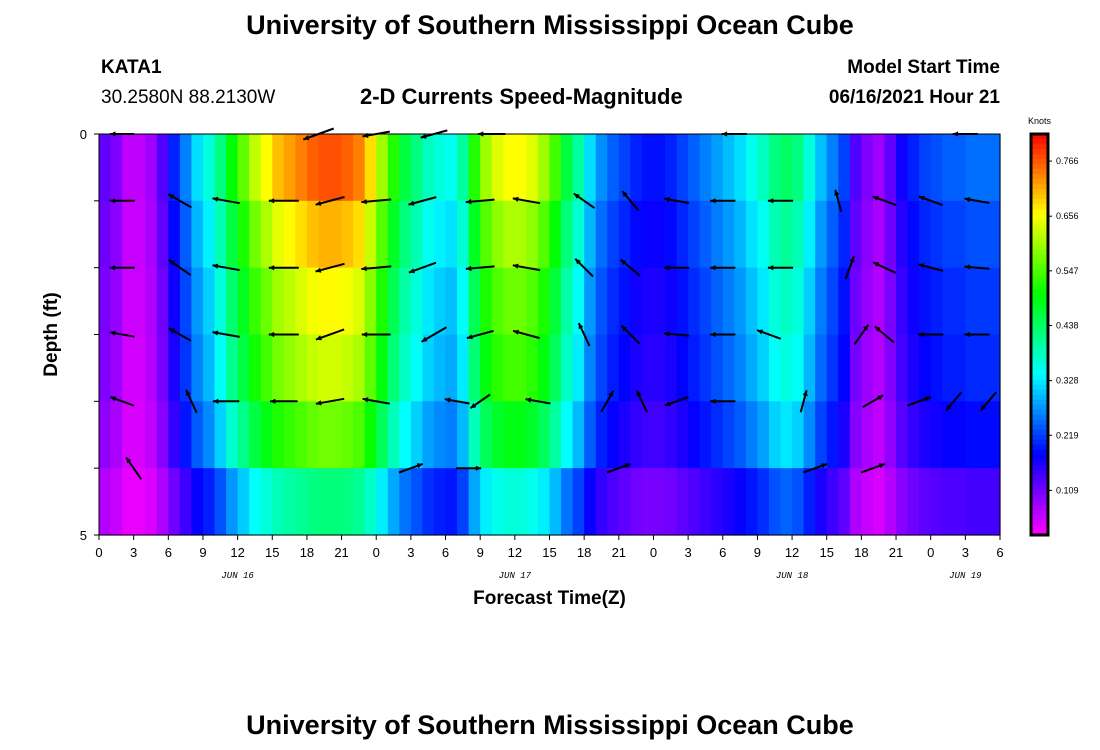 This screenshot has width=1100, height=750. What do you see at coordinates (549, 598) in the screenshot?
I see `x-axis-label: Forecast Time(Z)` at bounding box center [549, 598].